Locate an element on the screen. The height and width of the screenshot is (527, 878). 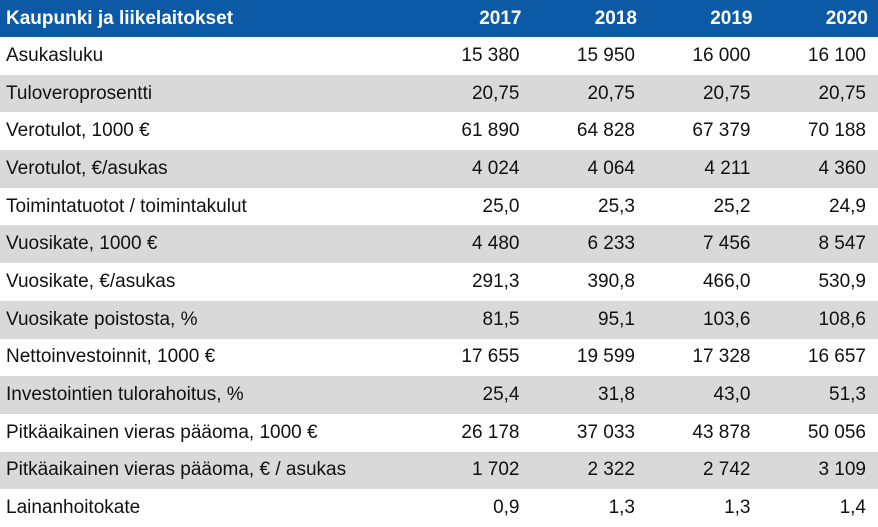
cell-value-2019: 20,75 is located at coordinates (726, 93).